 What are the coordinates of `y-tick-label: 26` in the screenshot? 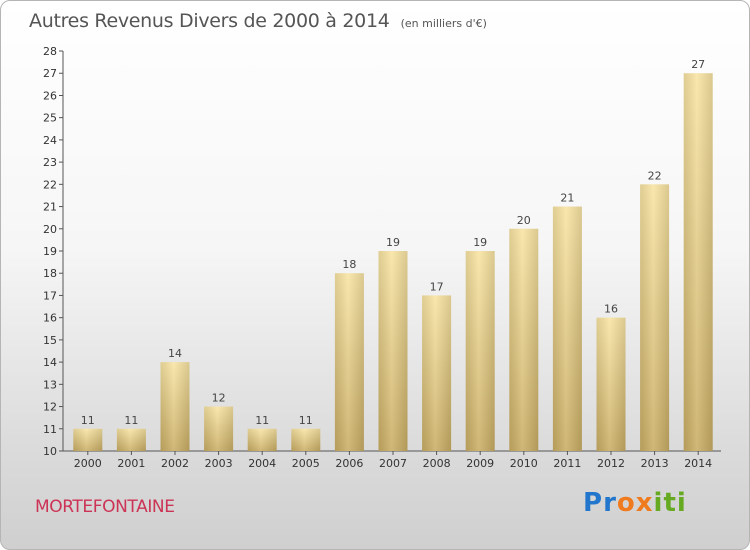 It's located at (50, 95).